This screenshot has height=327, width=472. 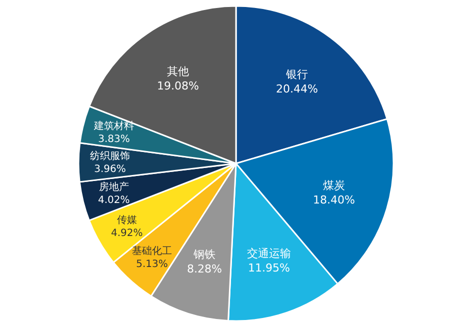 I want to click on slice-label: 其他, so click(x=177, y=71).